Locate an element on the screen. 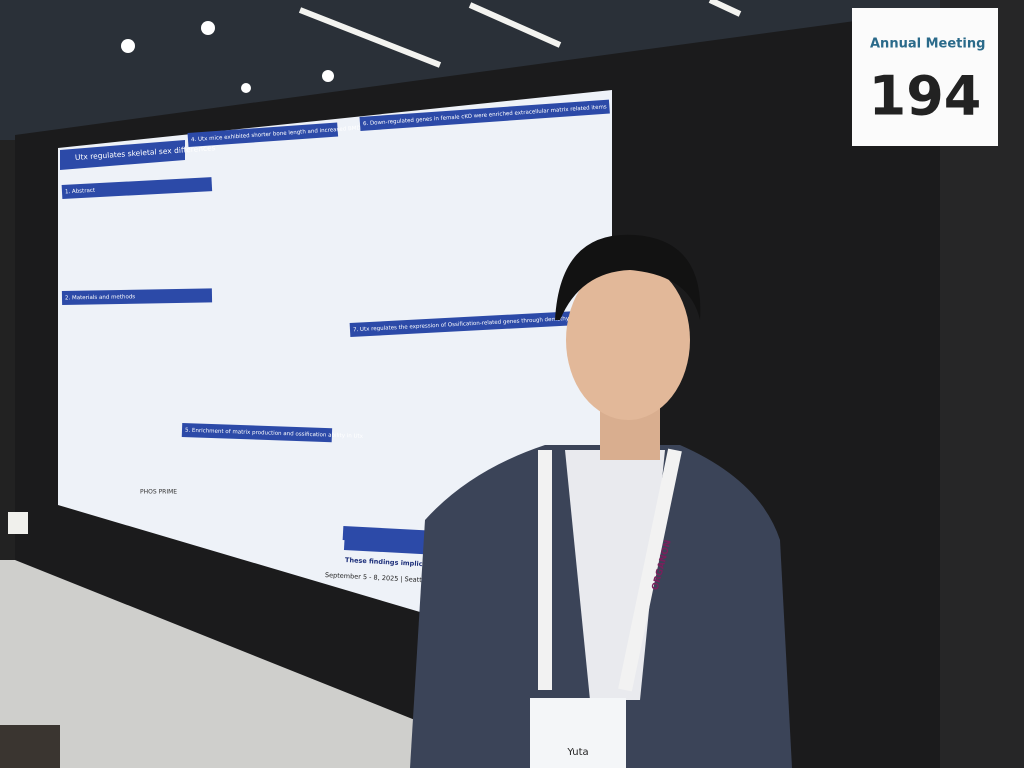 This screenshot has width=1024, height=768. section-title: 1. Abstract is located at coordinates (80, 192).